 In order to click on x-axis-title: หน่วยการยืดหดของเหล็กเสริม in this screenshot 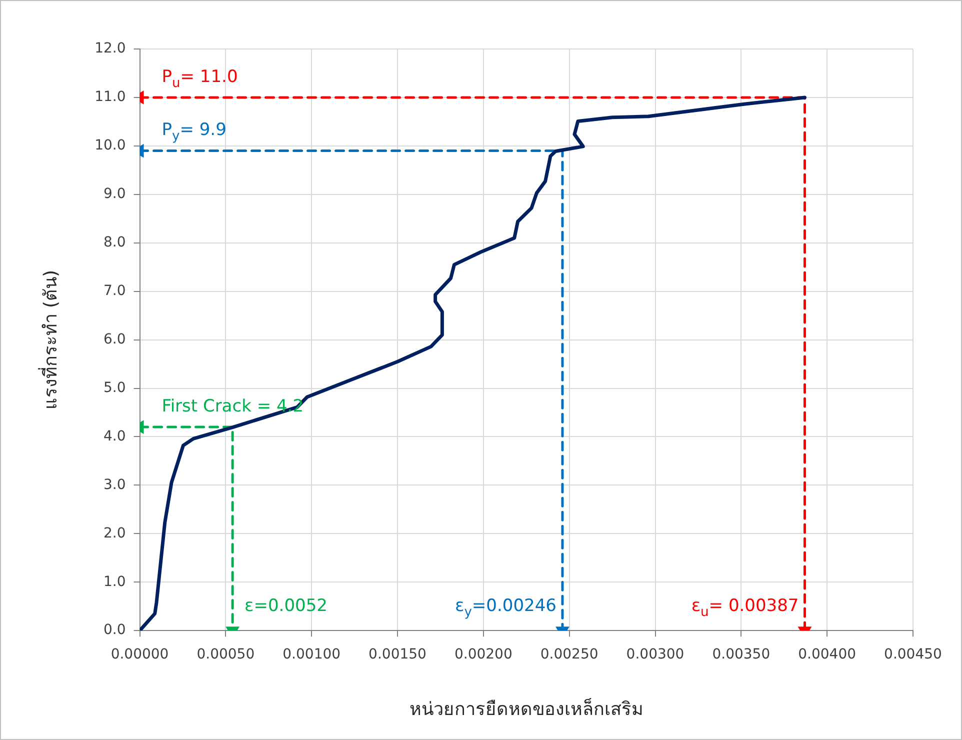, I will do `click(526, 708)`.